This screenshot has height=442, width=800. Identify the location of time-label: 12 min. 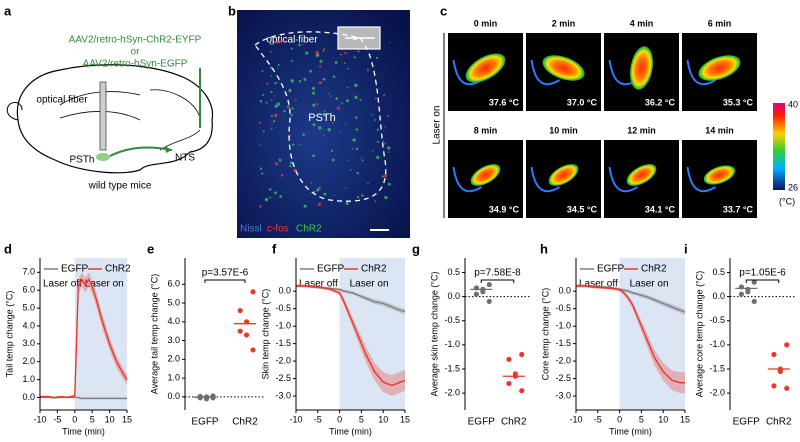
(641, 130).